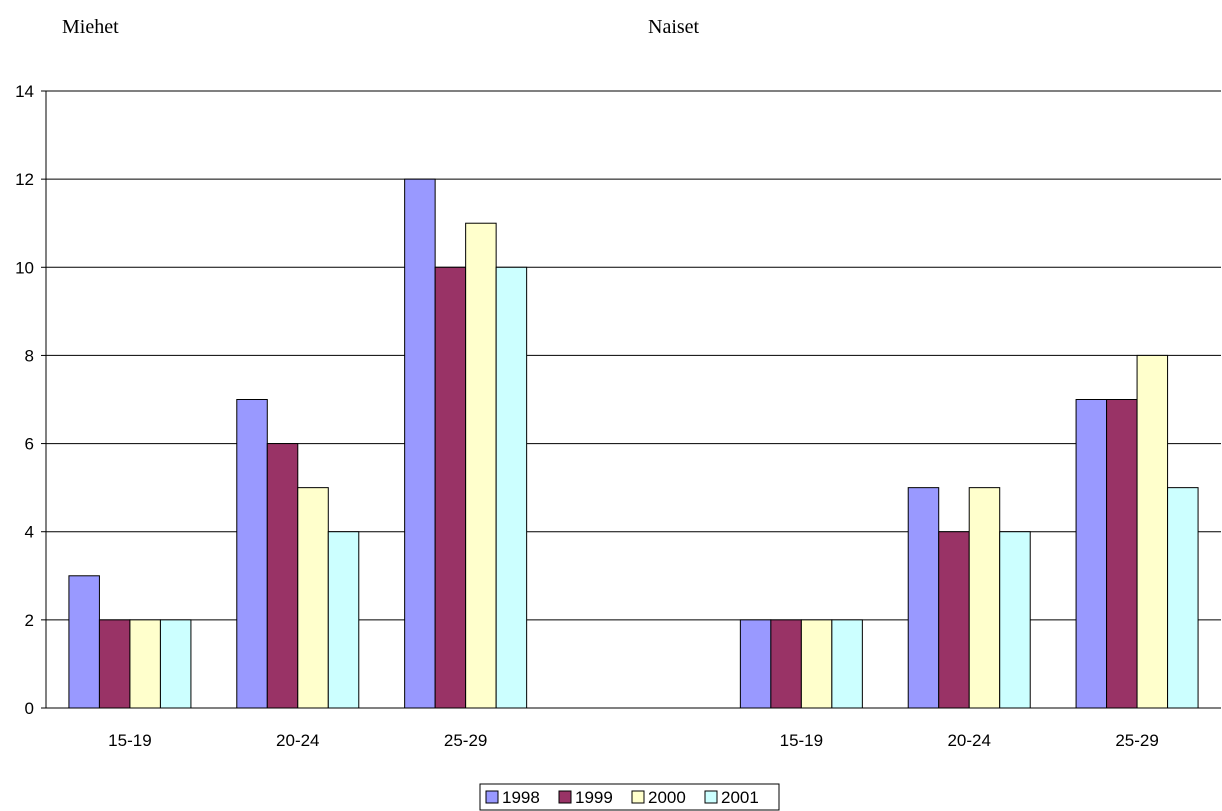 This screenshot has height=811, width=1222. Describe the element at coordinates (90, 27) in the screenshot. I see `group-title-miehet: Miehet` at that location.